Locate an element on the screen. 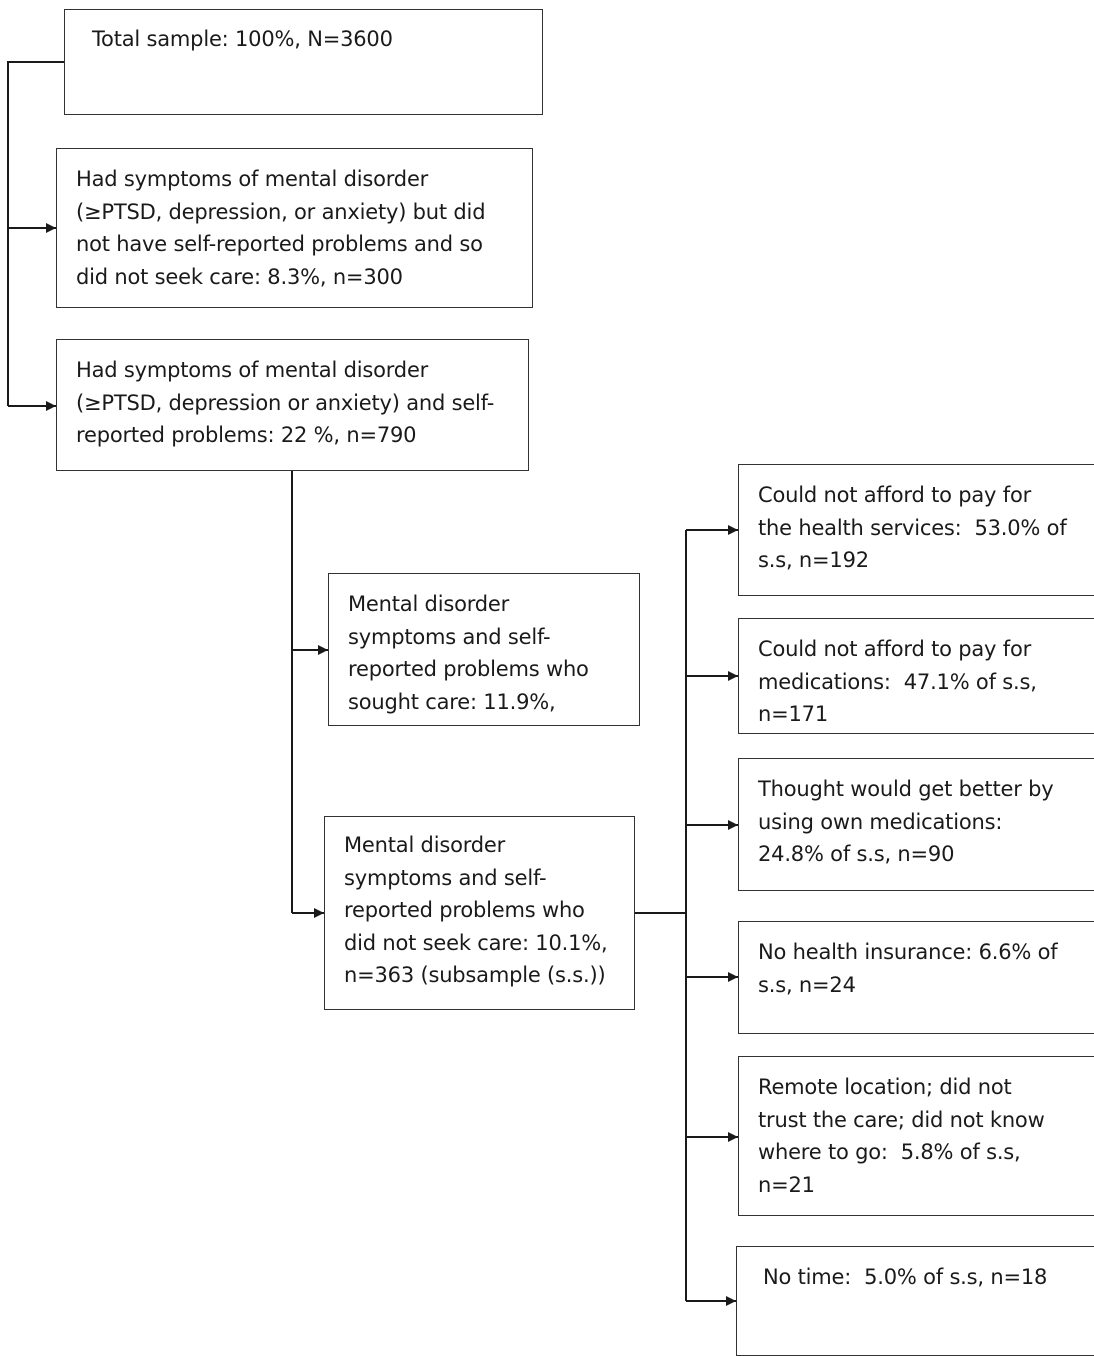 Image resolution: width=1094 pixels, height=1356 pixels. node-reason-no-insurance: No health insurance: 6.6% of s.s, n=24 is located at coordinates (916, 977).